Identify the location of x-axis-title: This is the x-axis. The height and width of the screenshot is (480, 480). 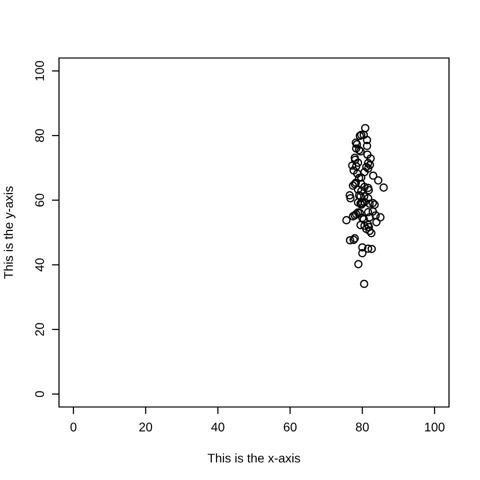
(254, 458).